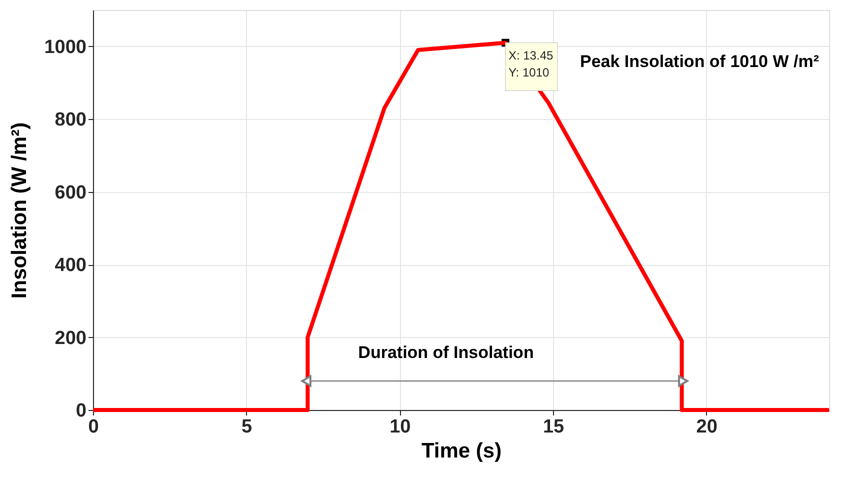 The image size is (851, 493). I want to click on y-tick-label: 600, so click(70, 193).